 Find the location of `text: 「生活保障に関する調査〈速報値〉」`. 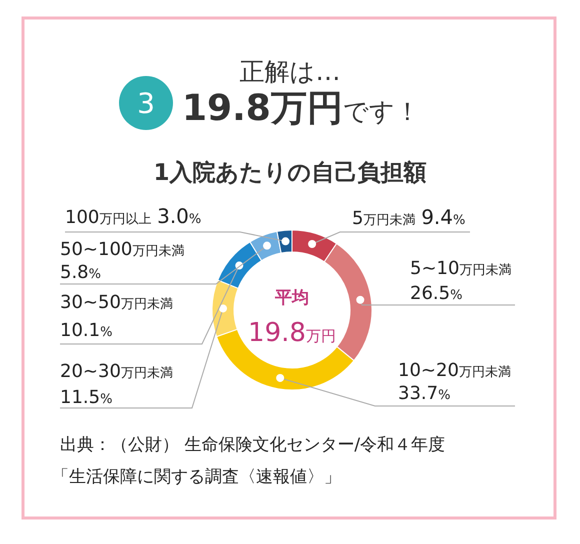

text: 「生活保障に関する調査〈速報値〉」 is located at coordinates (196, 477).